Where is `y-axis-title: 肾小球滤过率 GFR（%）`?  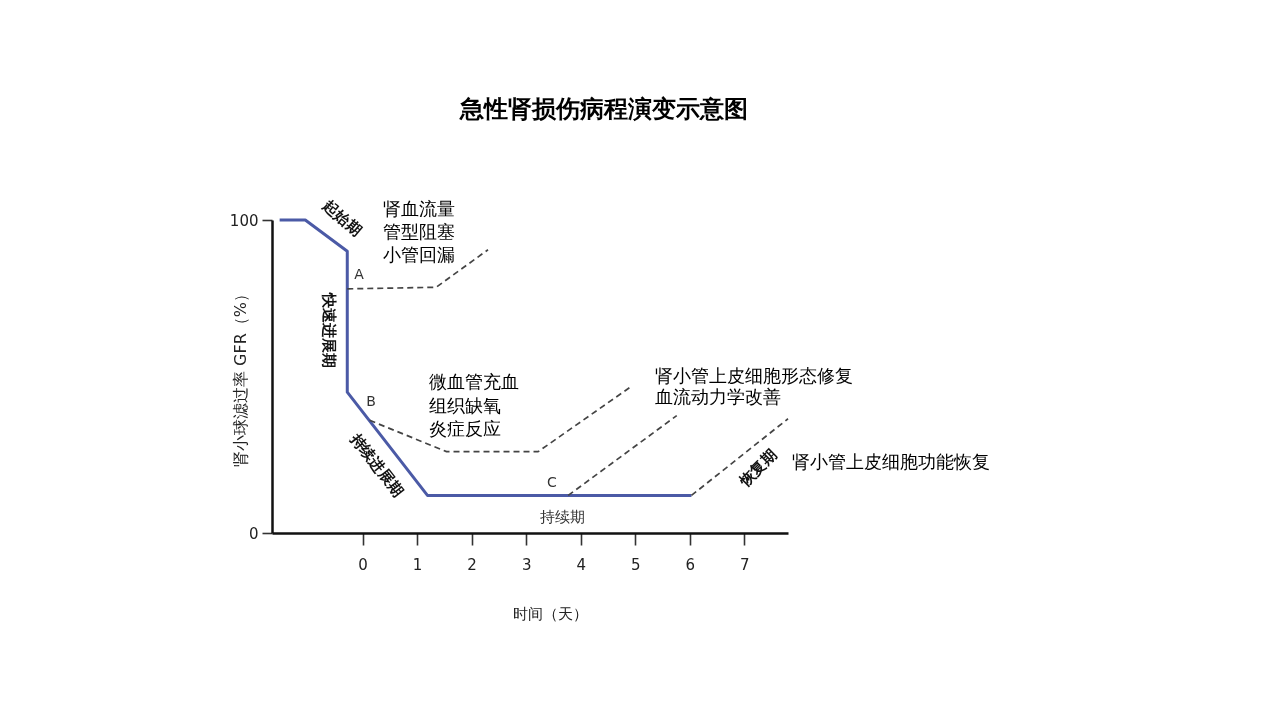
y-axis-title: 肾小球滤过率 GFR（%） is located at coordinates (240, 376).